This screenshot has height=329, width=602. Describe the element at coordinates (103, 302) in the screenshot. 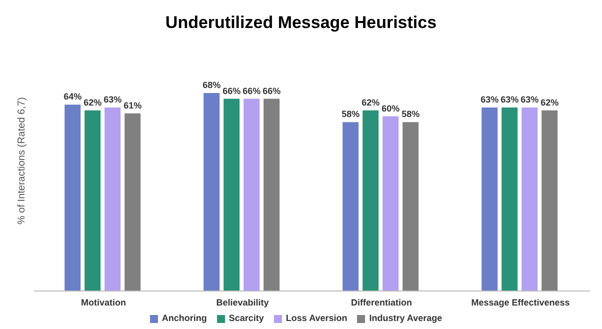

I see `x-tick-label: Motivation` at that location.